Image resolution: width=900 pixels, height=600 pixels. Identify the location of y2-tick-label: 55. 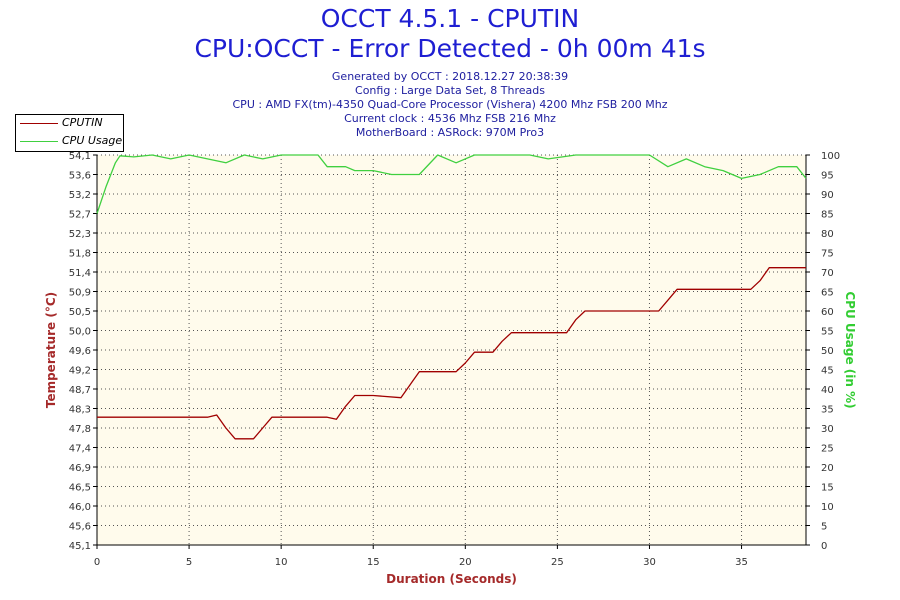
(827, 332).